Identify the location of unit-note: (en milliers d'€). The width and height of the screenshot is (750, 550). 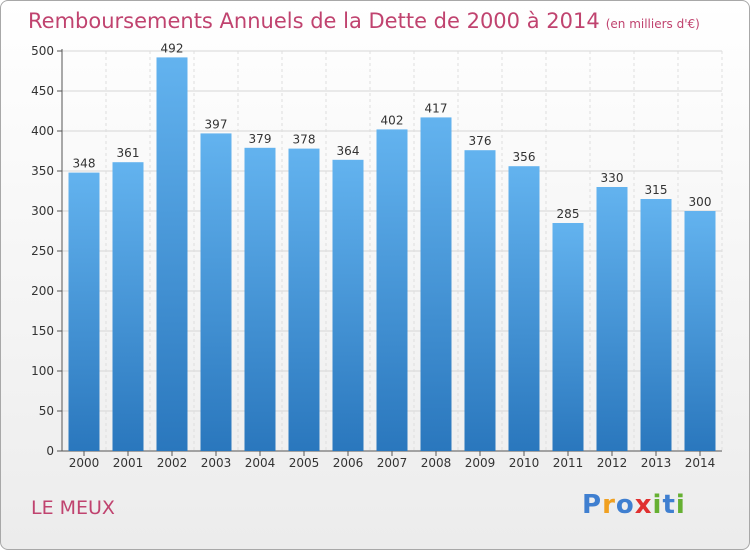
(652, 24).